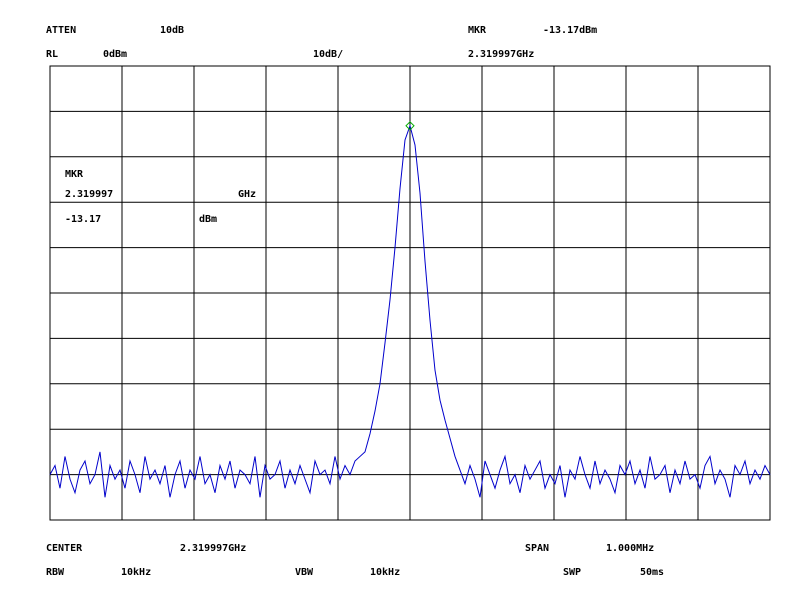  What do you see at coordinates (410, 126) in the screenshot?
I see `marker-diamond` at bounding box center [410, 126].